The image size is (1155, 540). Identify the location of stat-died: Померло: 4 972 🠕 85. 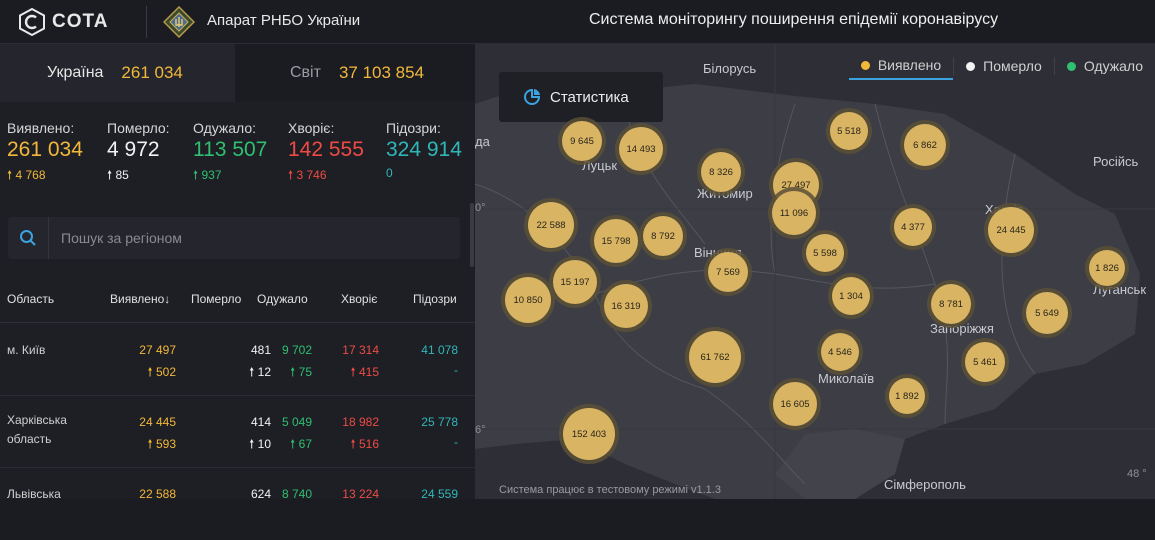
(138, 153).